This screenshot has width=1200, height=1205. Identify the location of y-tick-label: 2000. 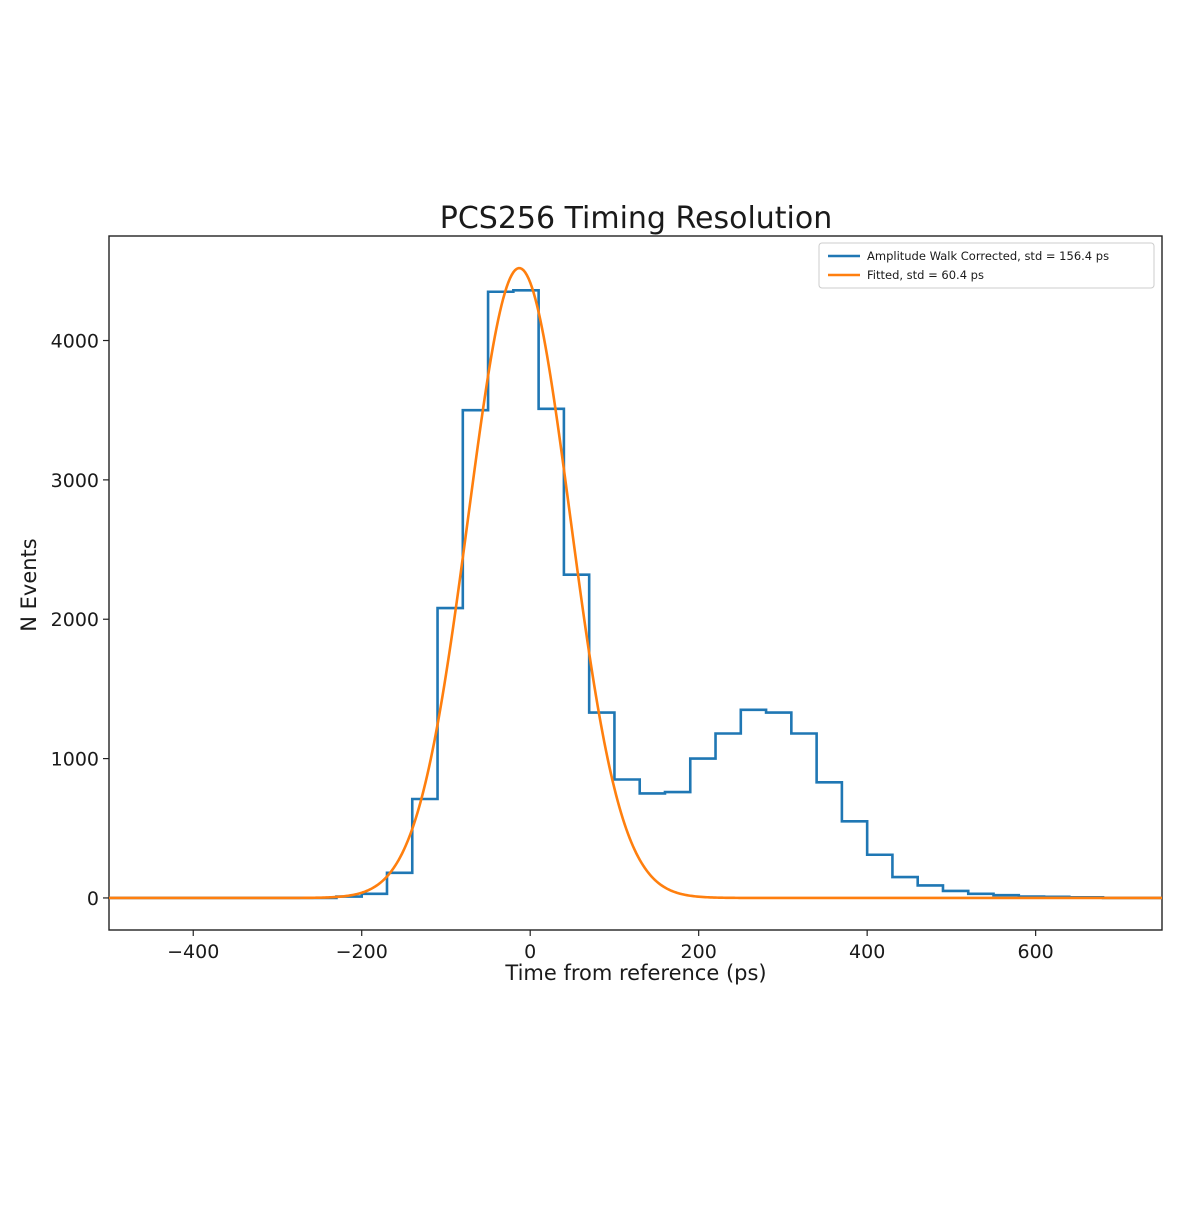
(75, 620).